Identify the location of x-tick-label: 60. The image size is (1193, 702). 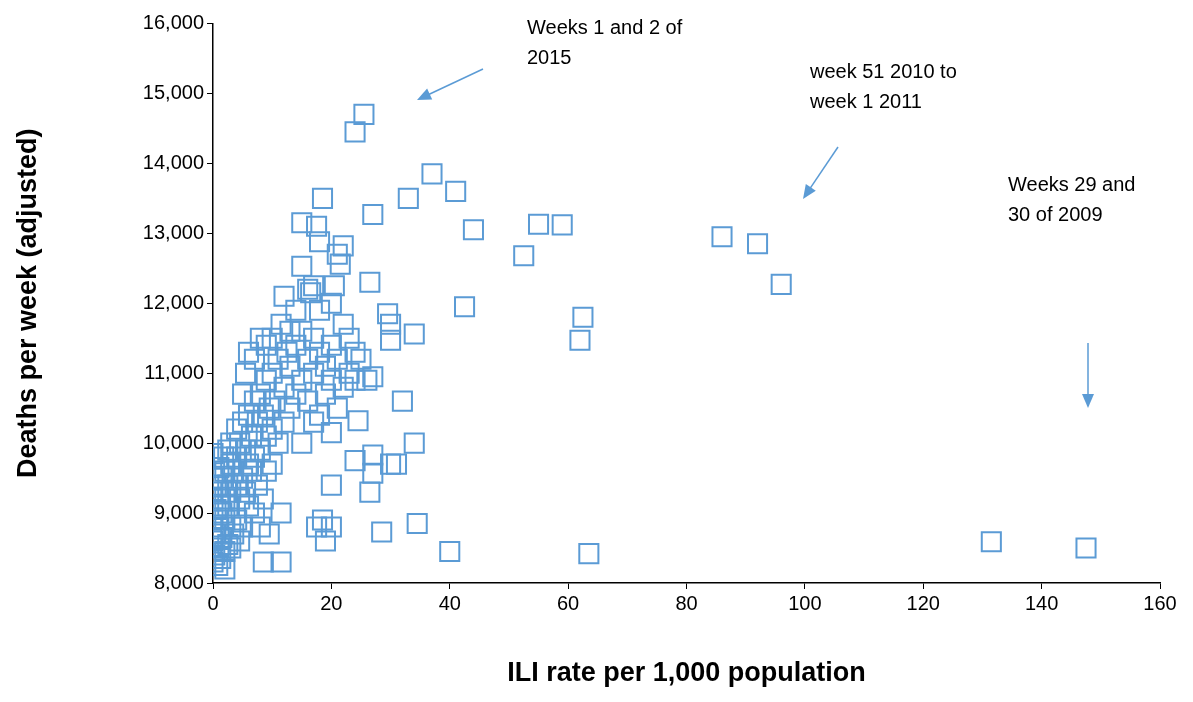
(568, 602).